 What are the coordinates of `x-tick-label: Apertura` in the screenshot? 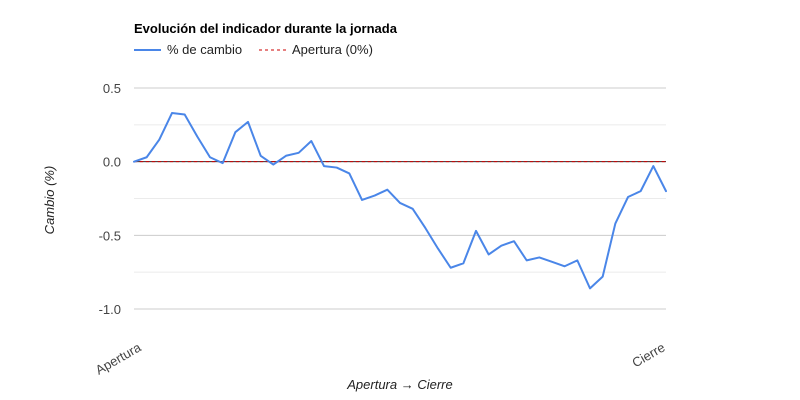 It's located at (118, 358).